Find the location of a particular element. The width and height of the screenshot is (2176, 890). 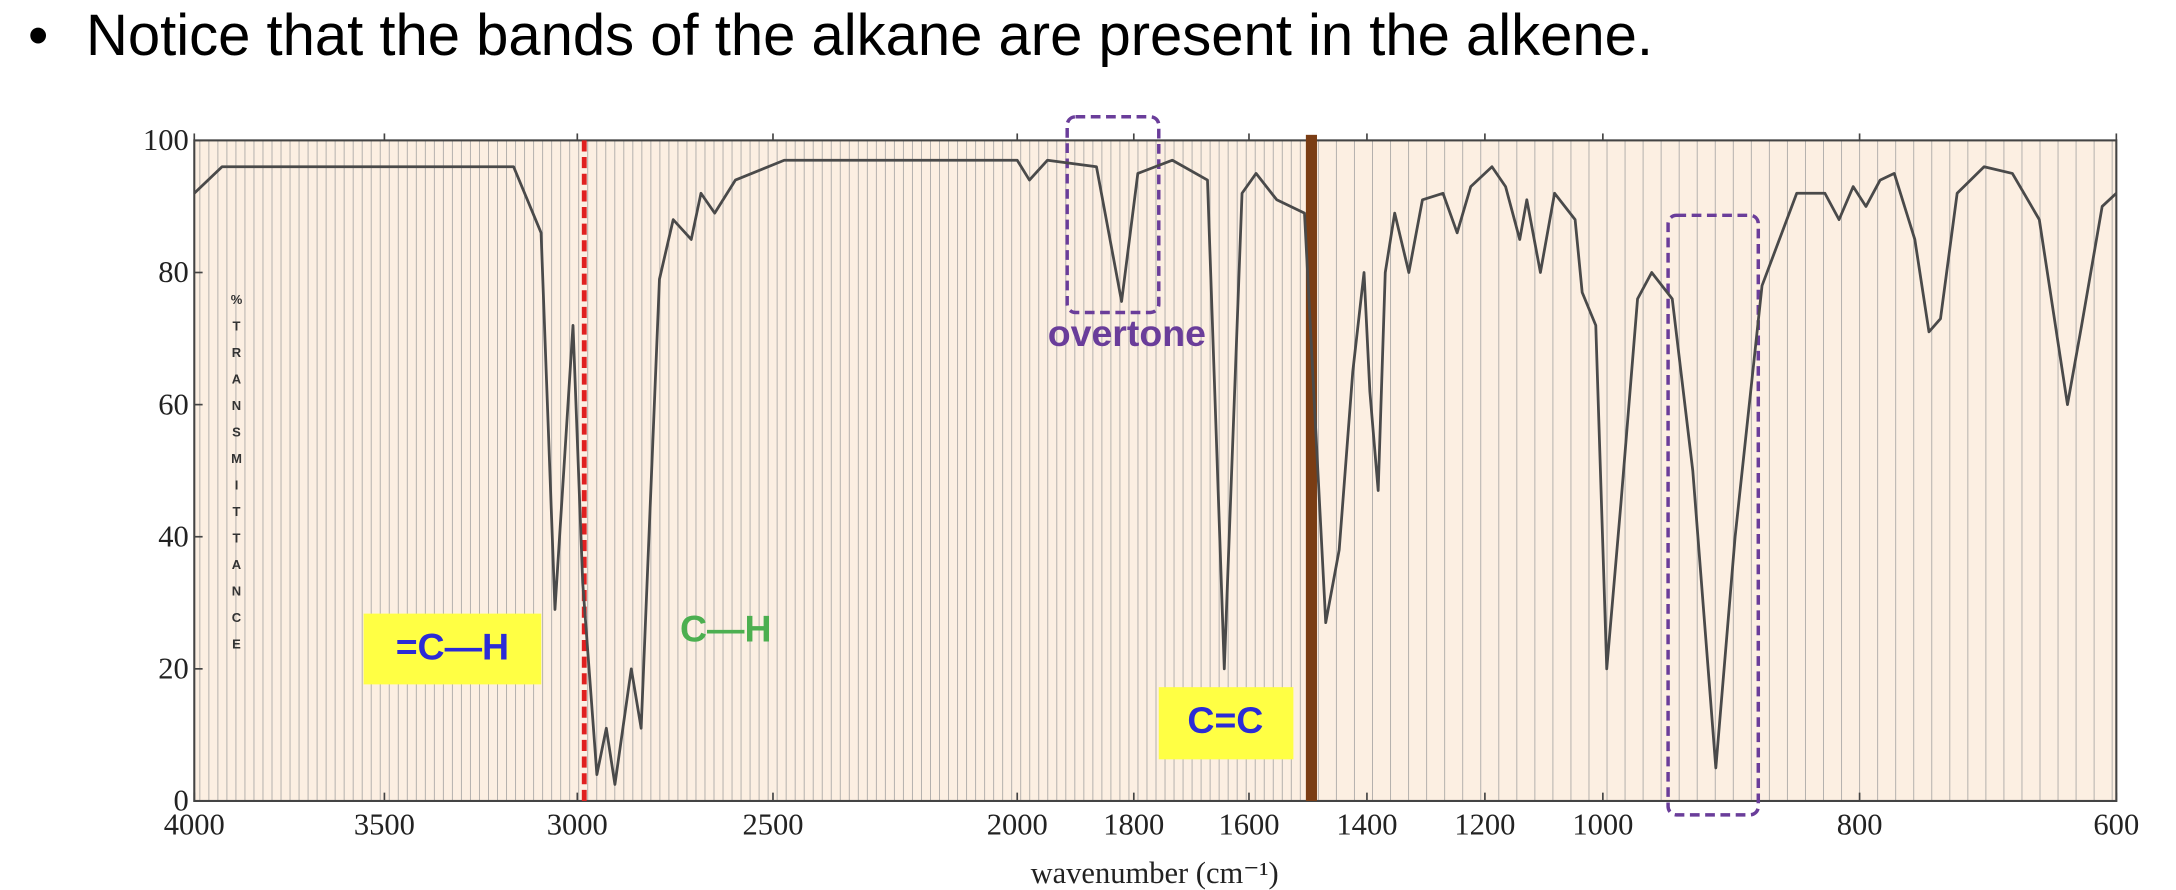

x-tick-label: 800 is located at coordinates (1860, 824).